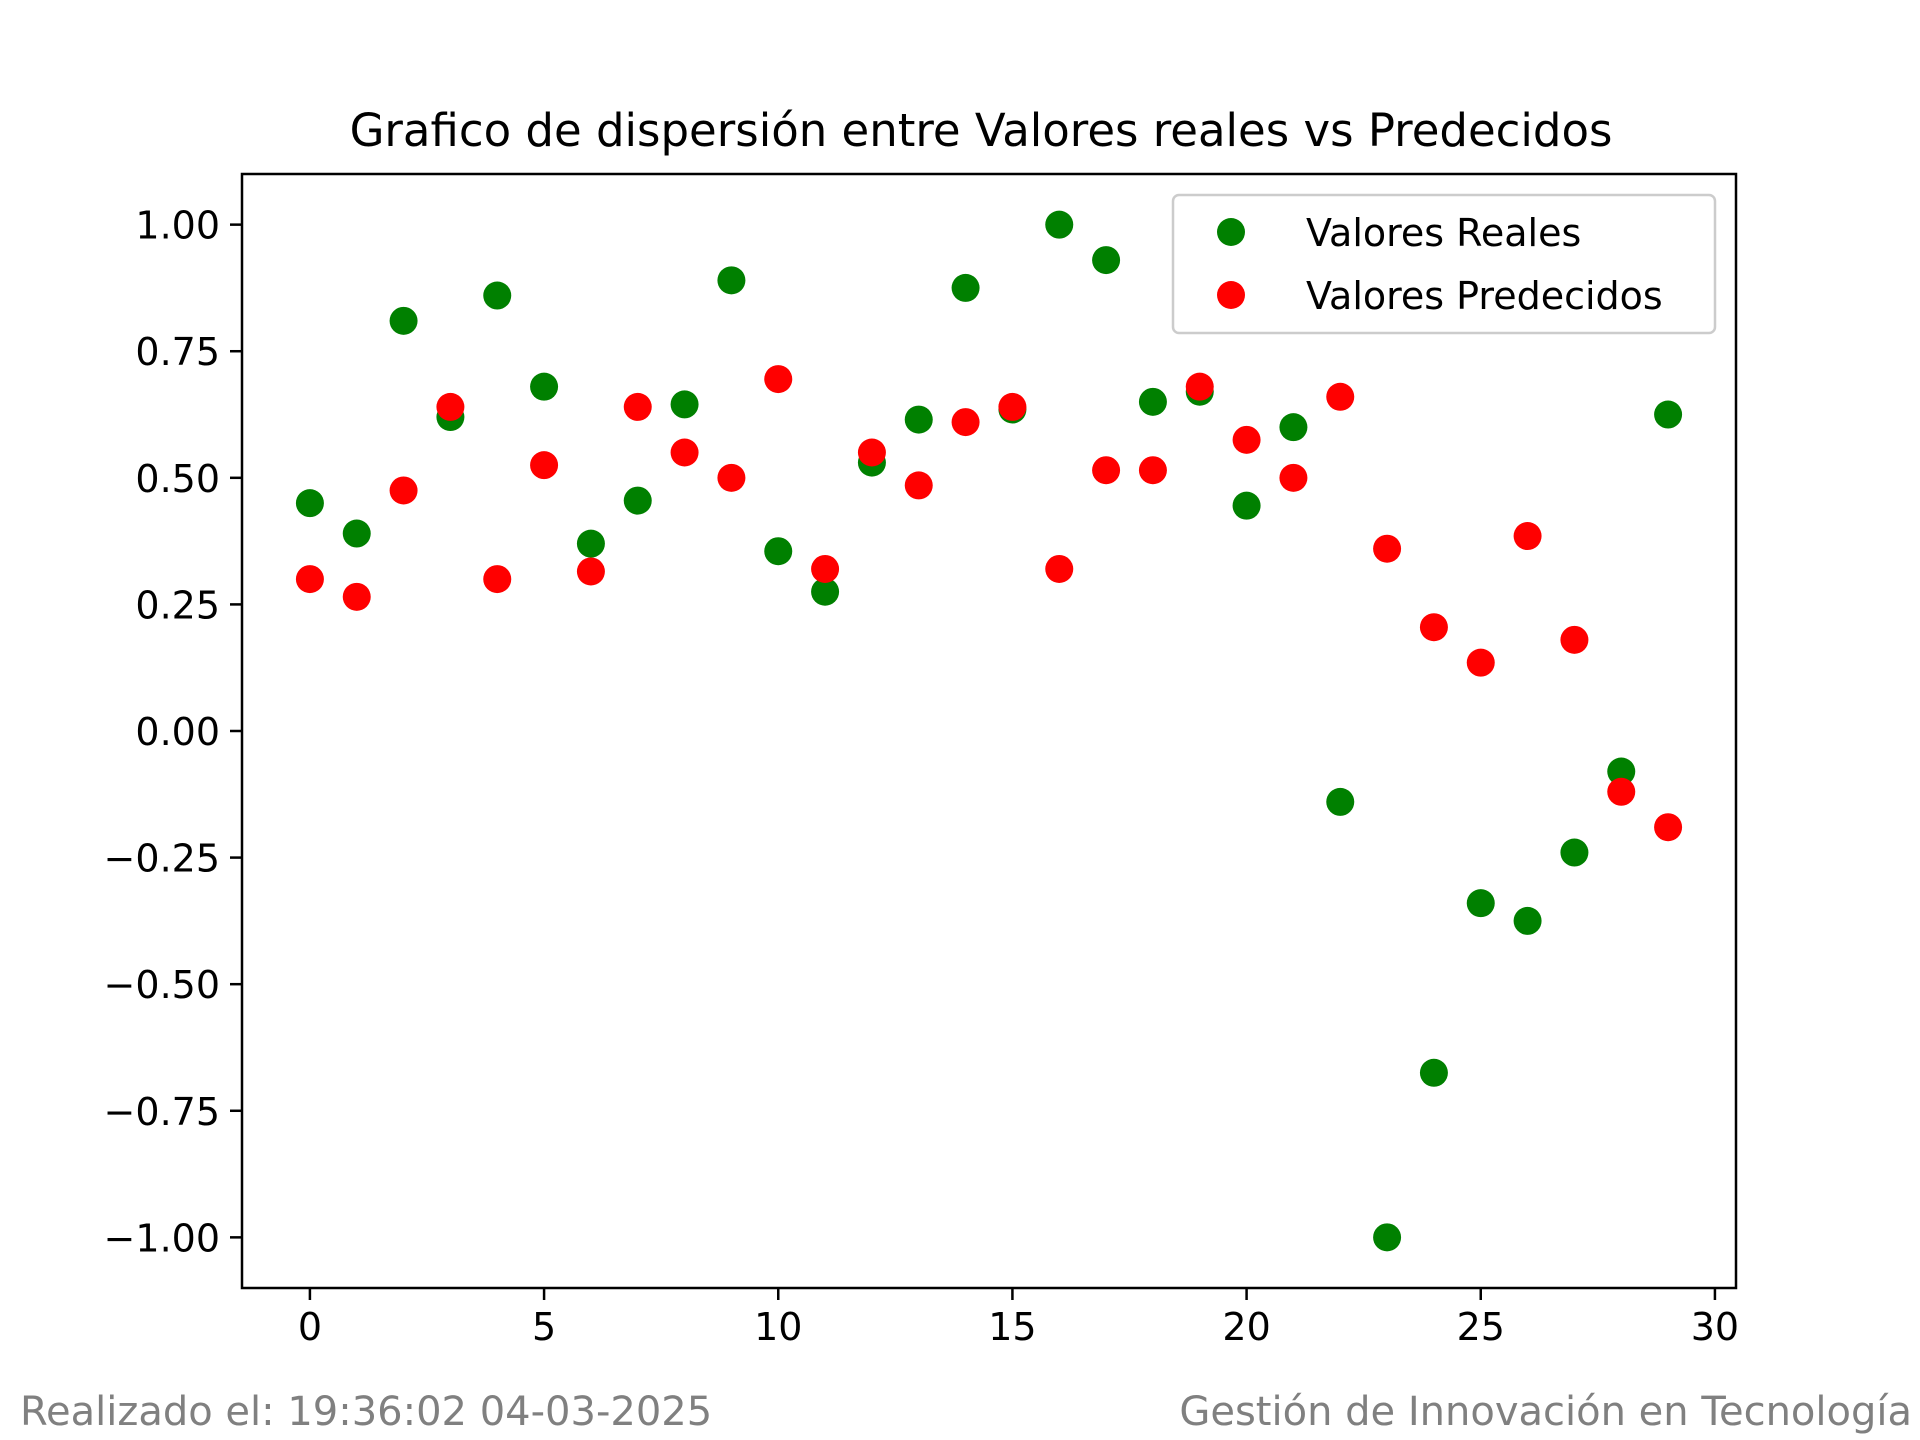 This screenshot has height=1440, width=1920. What do you see at coordinates (162, 1238) in the screenshot?
I see `y-tick-label: −1.00` at bounding box center [162, 1238].